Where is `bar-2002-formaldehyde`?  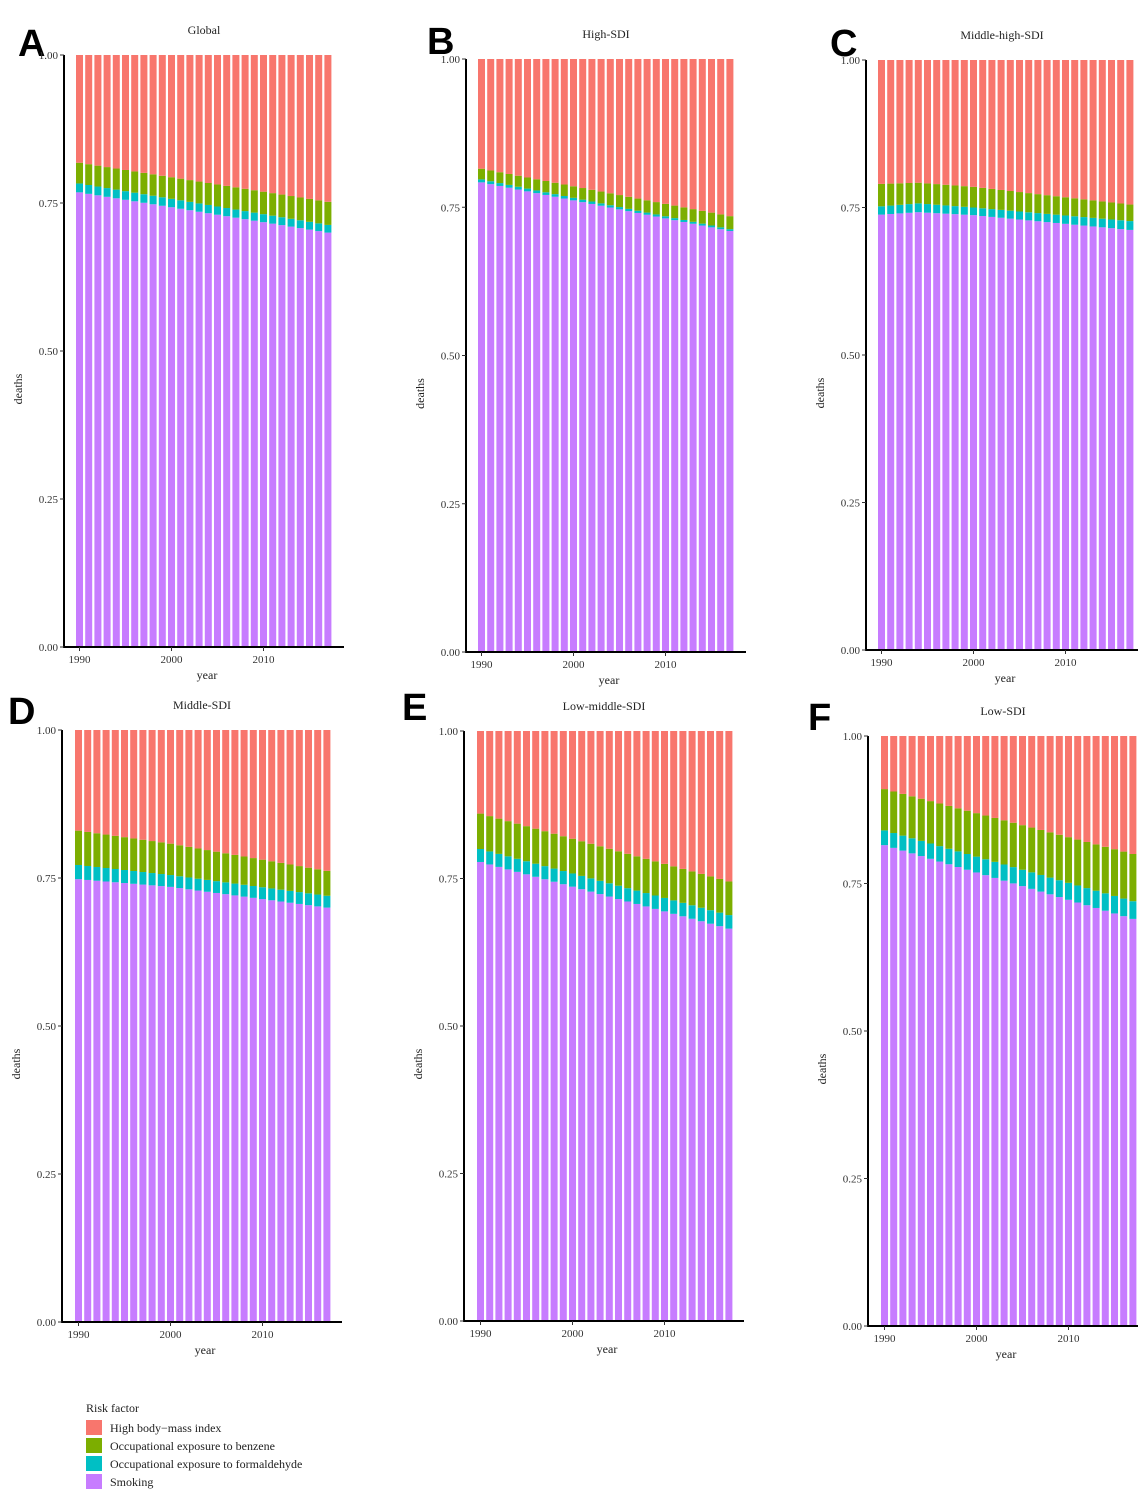 bar-2002-formaldehyde is located at coordinates (995, 869).